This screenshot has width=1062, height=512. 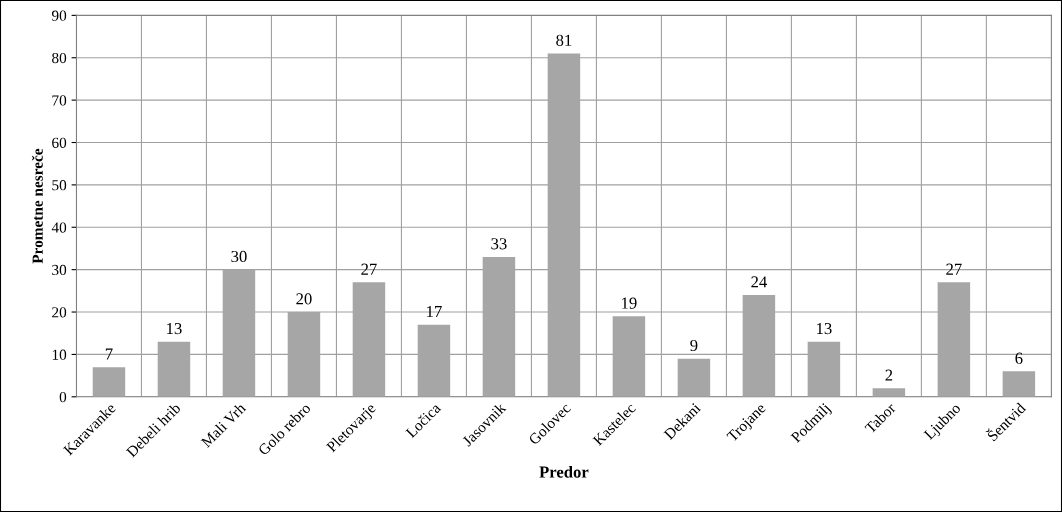 I want to click on y-tick-label: 60, so click(x=59, y=142).